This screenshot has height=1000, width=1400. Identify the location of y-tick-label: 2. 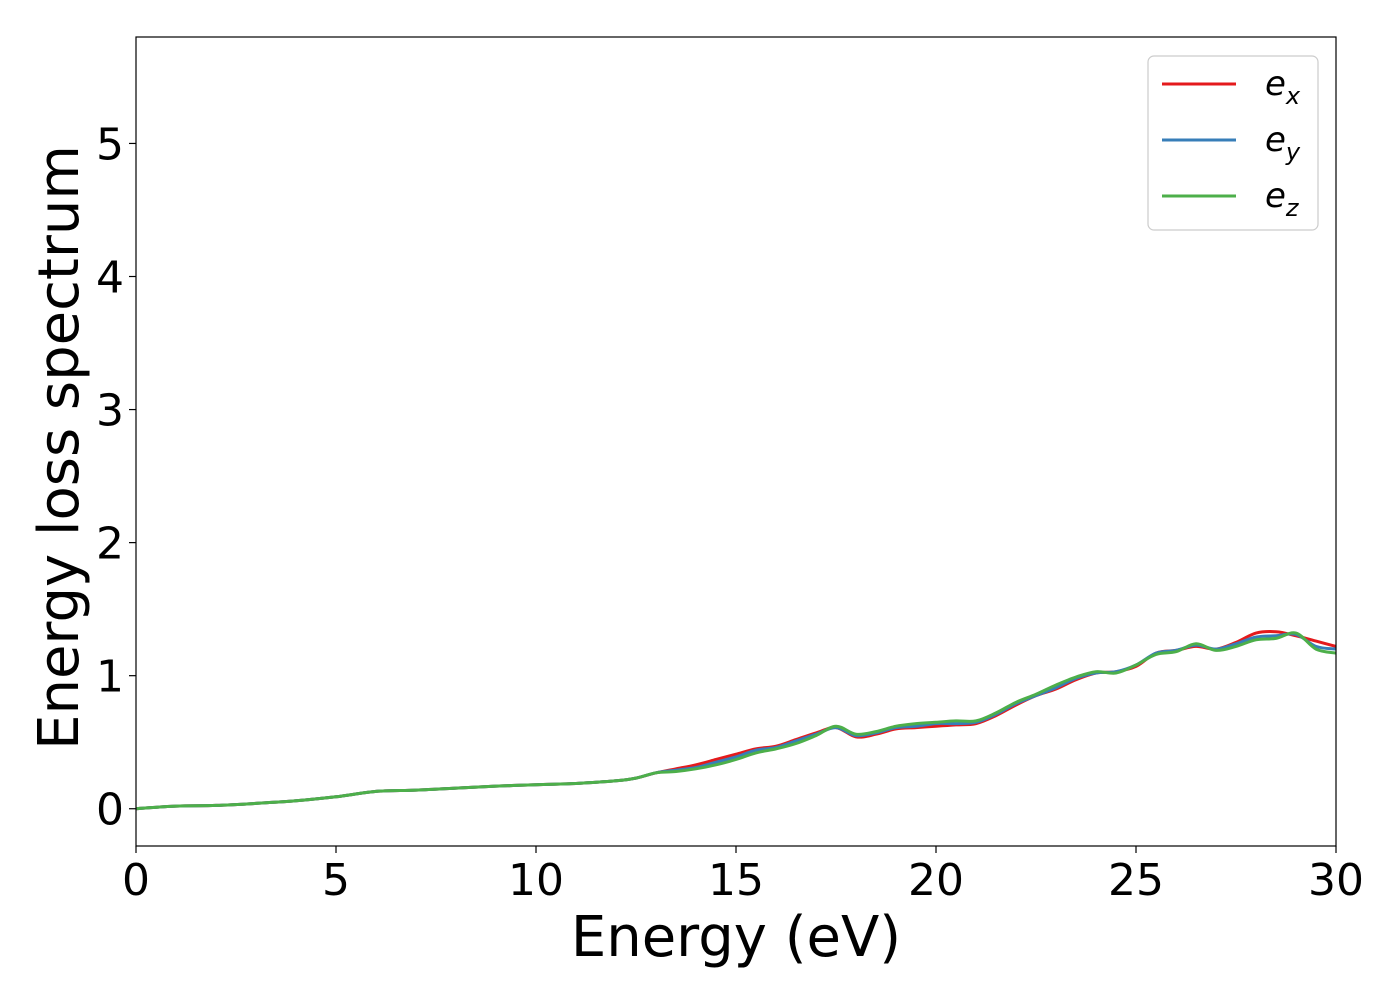
(110, 544).